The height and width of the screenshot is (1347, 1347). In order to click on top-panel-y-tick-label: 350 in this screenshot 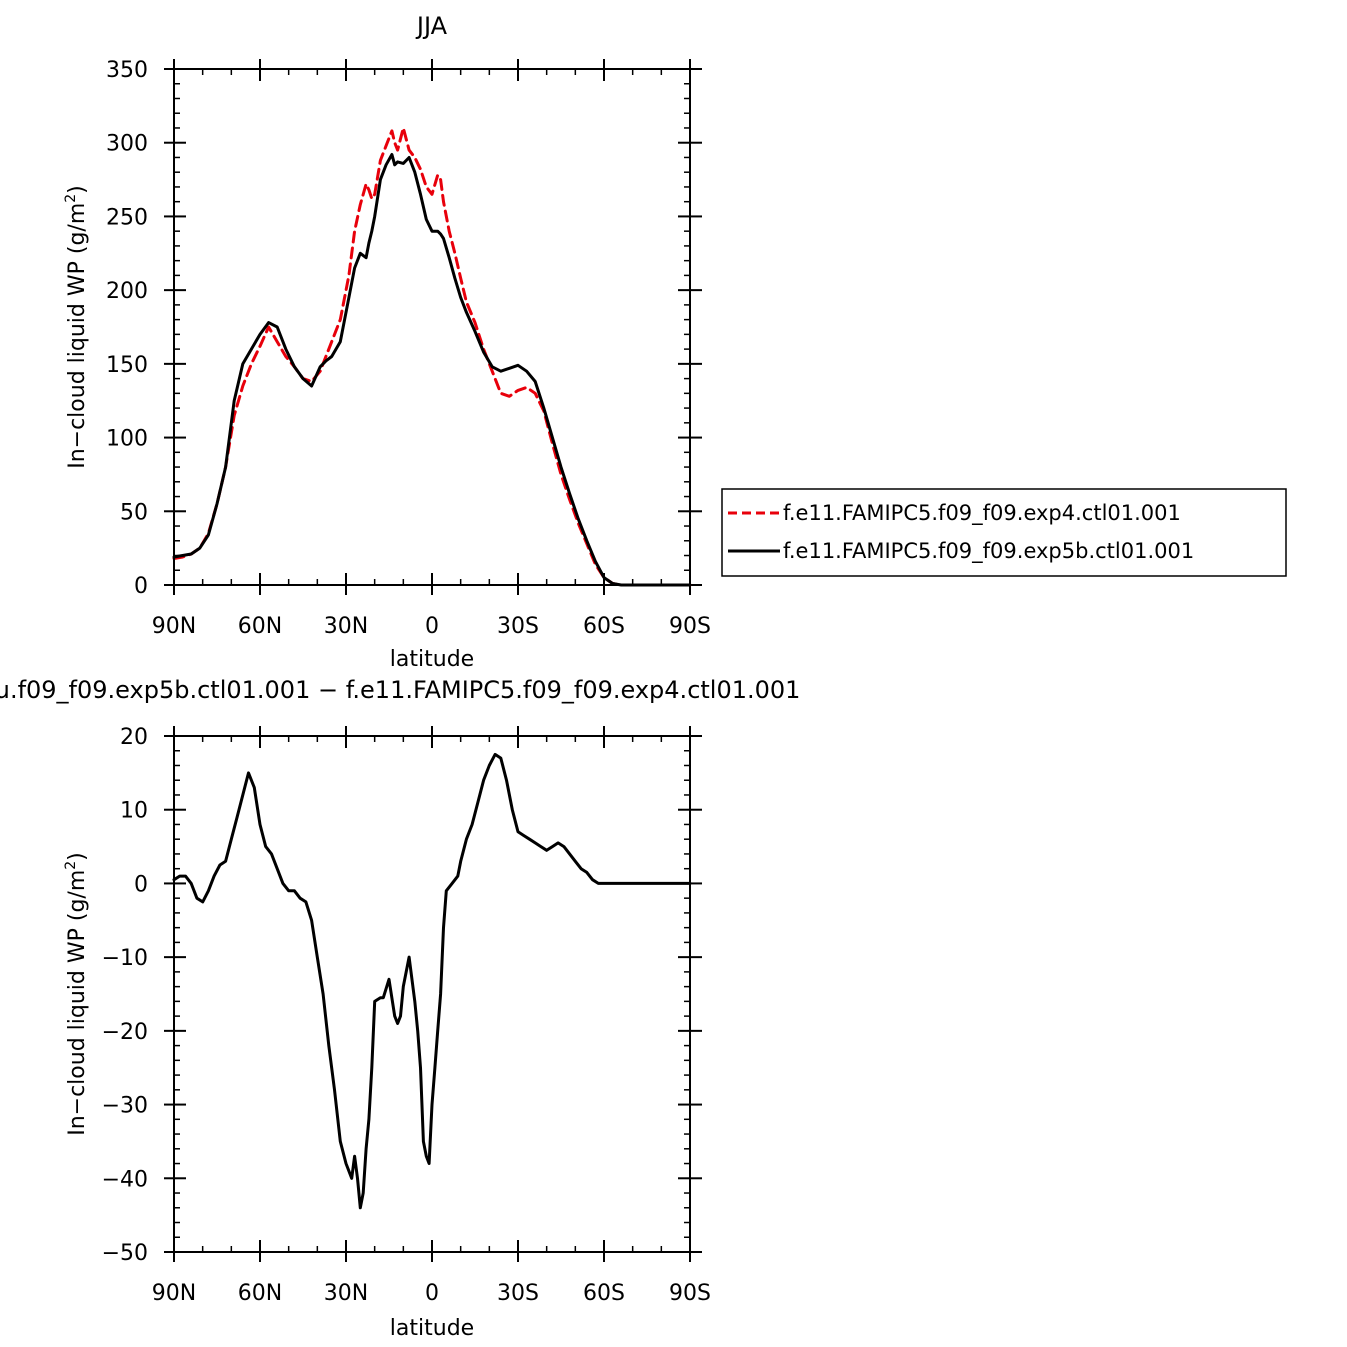, I will do `click(127, 70)`.